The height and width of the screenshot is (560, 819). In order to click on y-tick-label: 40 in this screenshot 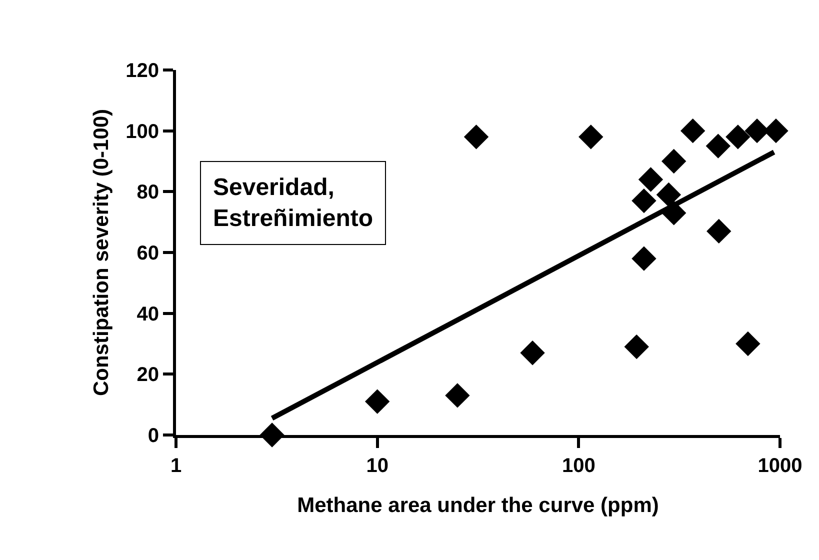, I will do `click(147, 314)`.